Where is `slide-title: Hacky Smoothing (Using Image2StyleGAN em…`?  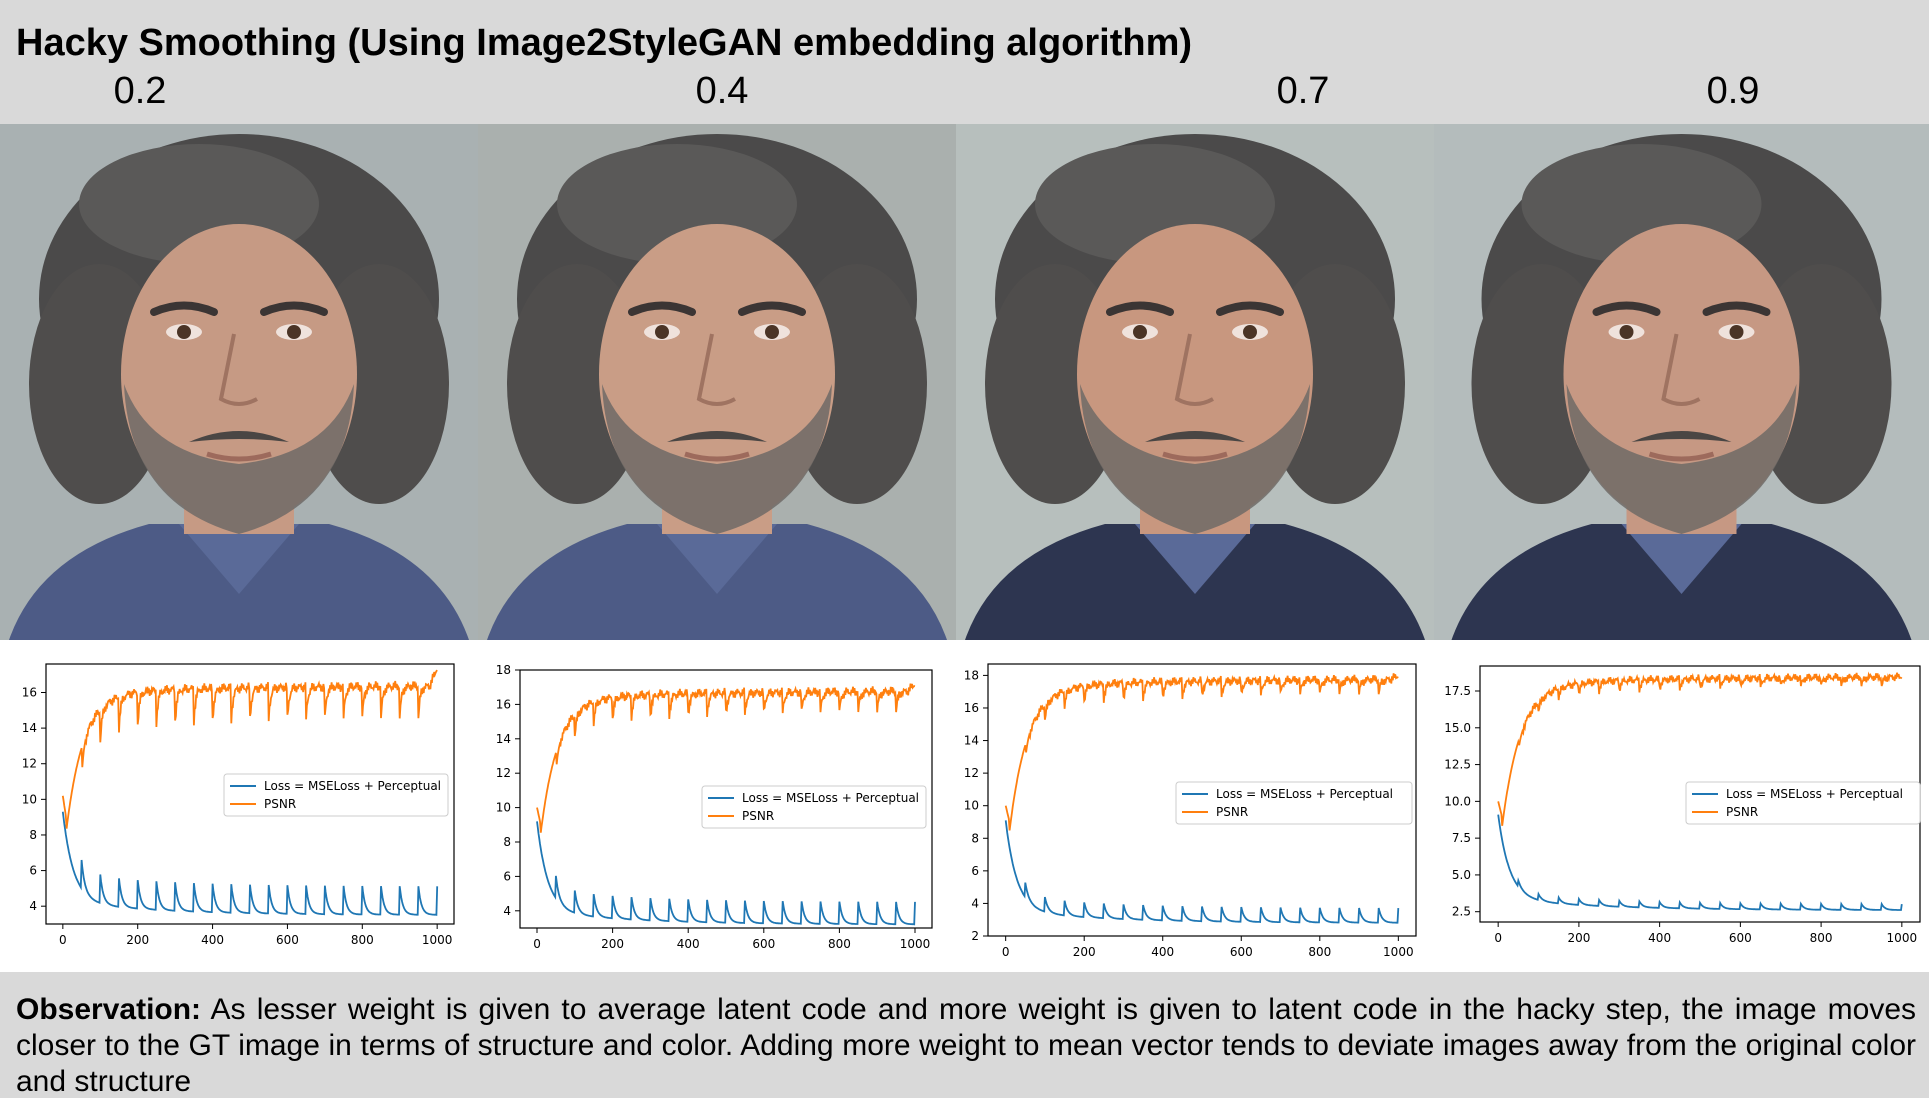
slide-title: Hacky Smoothing (Using Image2StyleGAN em… is located at coordinates (604, 43).